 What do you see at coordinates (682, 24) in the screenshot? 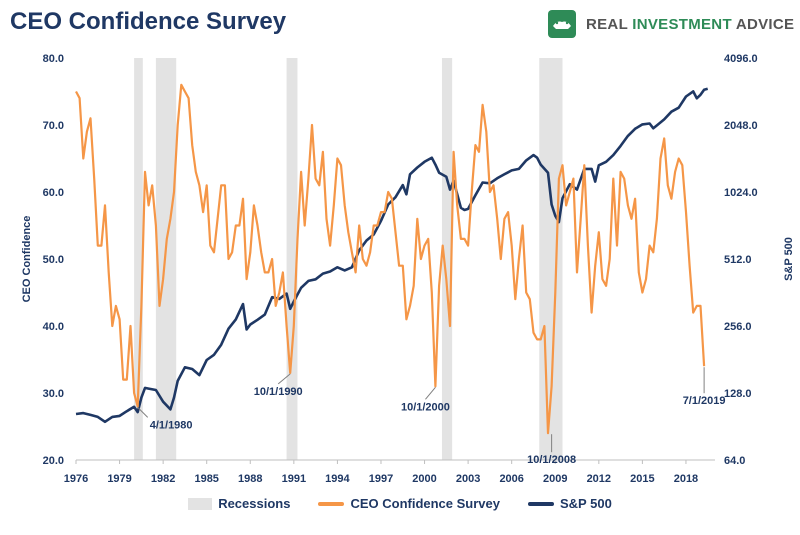
I see `brand-name-part2: INVESTMENT` at bounding box center [682, 24].